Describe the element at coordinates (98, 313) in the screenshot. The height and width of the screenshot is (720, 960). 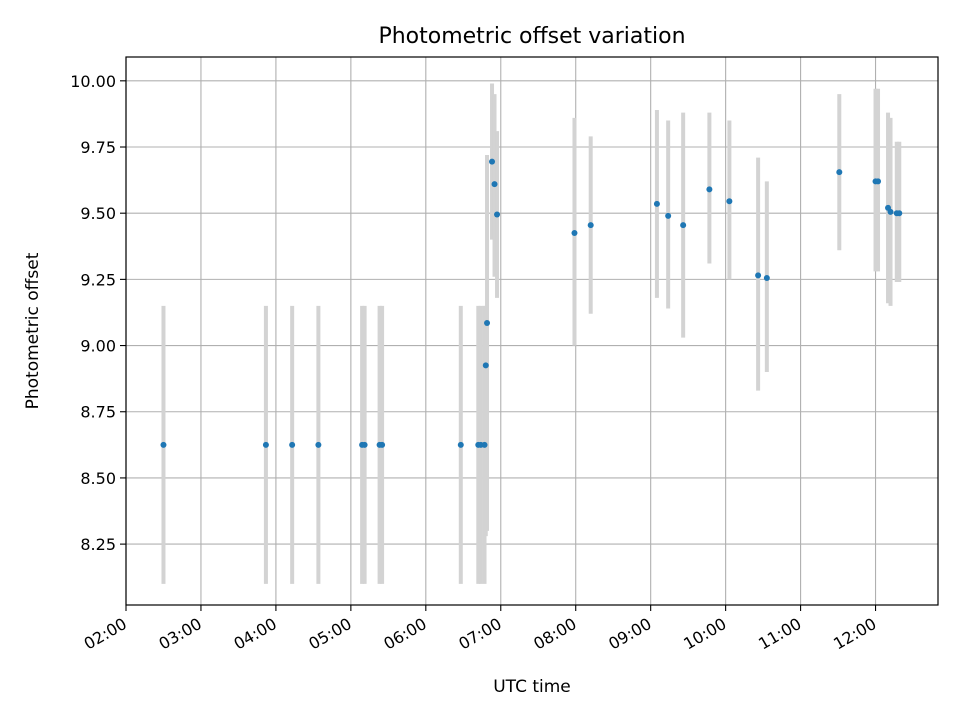
I see `y-axis-ticks: 8.25 8.50 8.75 9.00 9.25 9.50 9.75 10.00` at that location.